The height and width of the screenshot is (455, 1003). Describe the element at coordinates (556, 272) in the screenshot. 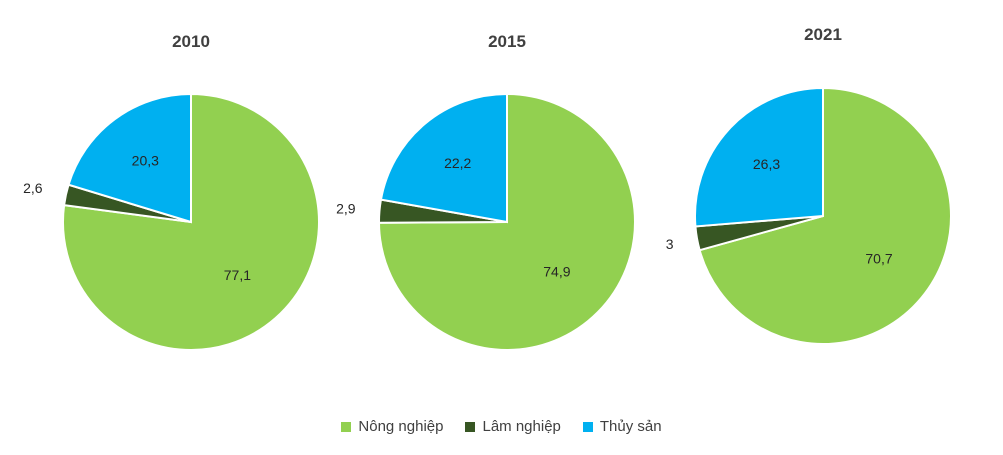

I see `data-label-2015-nong-nghiep: 74,9` at that location.